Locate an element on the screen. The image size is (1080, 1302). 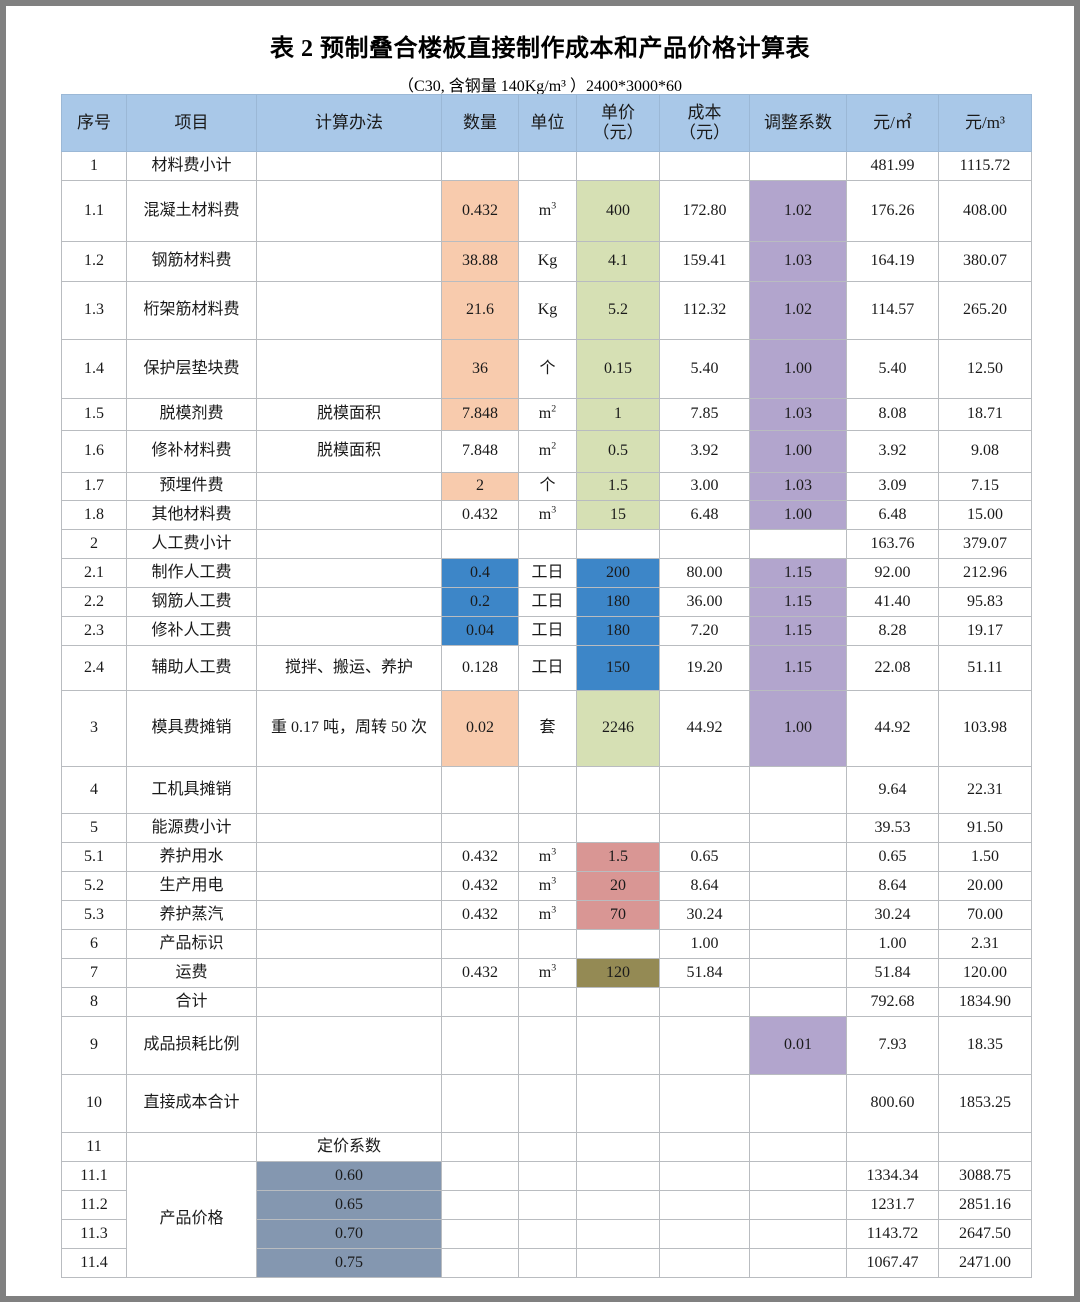
row-item: 运费 is located at coordinates (191, 973).